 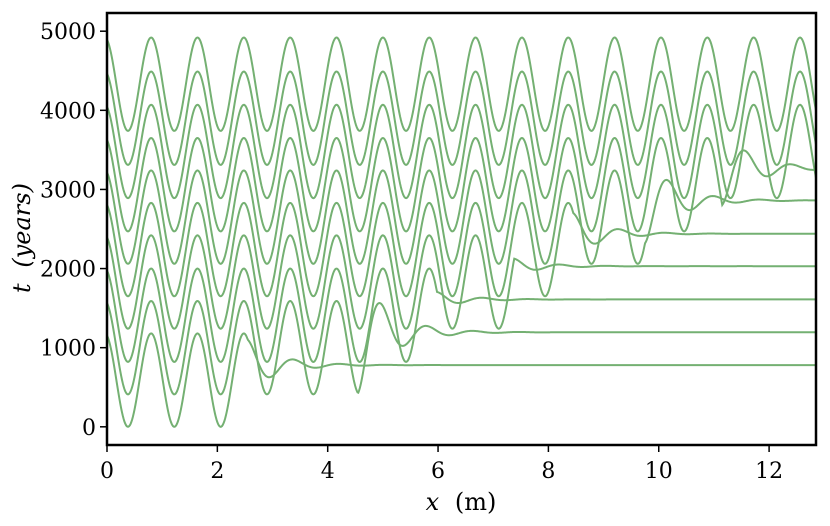 I want to click on y-tick-label: 5000, so click(x=68, y=32).